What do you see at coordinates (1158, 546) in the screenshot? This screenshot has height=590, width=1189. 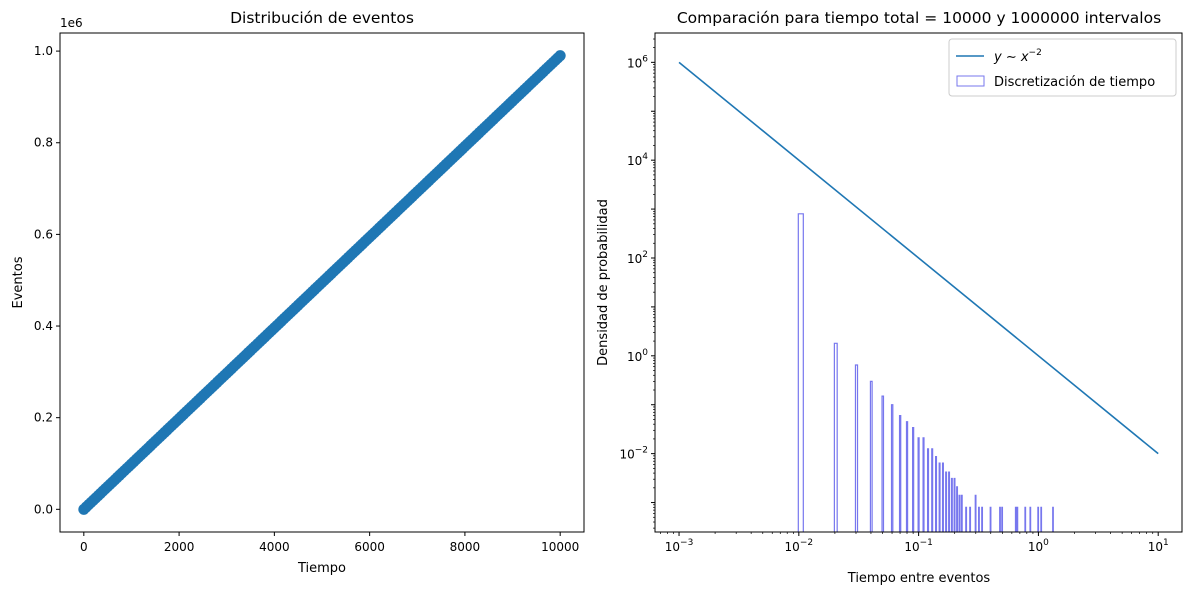 I see `x-tick-label: 10¹` at bounding box center [1158, 546].